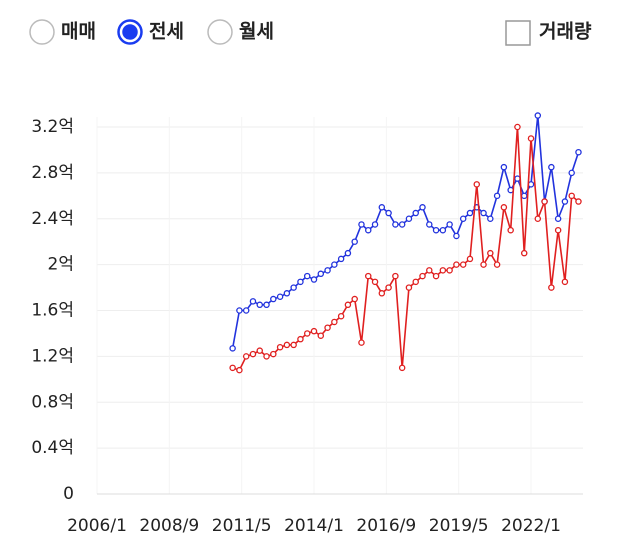  I want to click on radio-label: 월세, so click(256, 32).